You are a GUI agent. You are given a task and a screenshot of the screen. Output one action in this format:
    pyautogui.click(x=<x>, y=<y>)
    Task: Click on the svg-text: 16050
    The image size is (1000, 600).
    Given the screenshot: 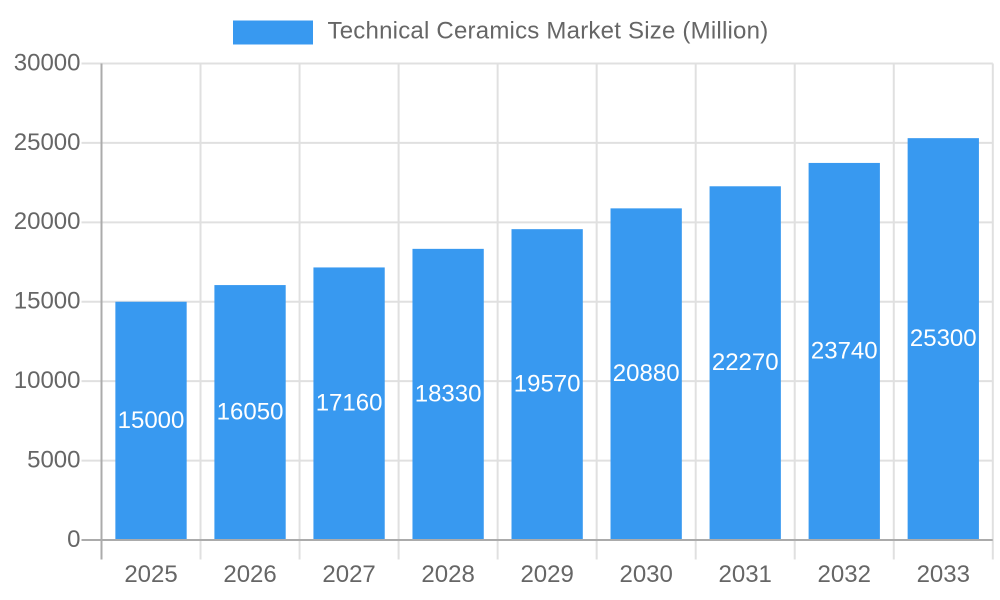 What is the action you would take?
    pyautogui.click(x=250, y=412)
    